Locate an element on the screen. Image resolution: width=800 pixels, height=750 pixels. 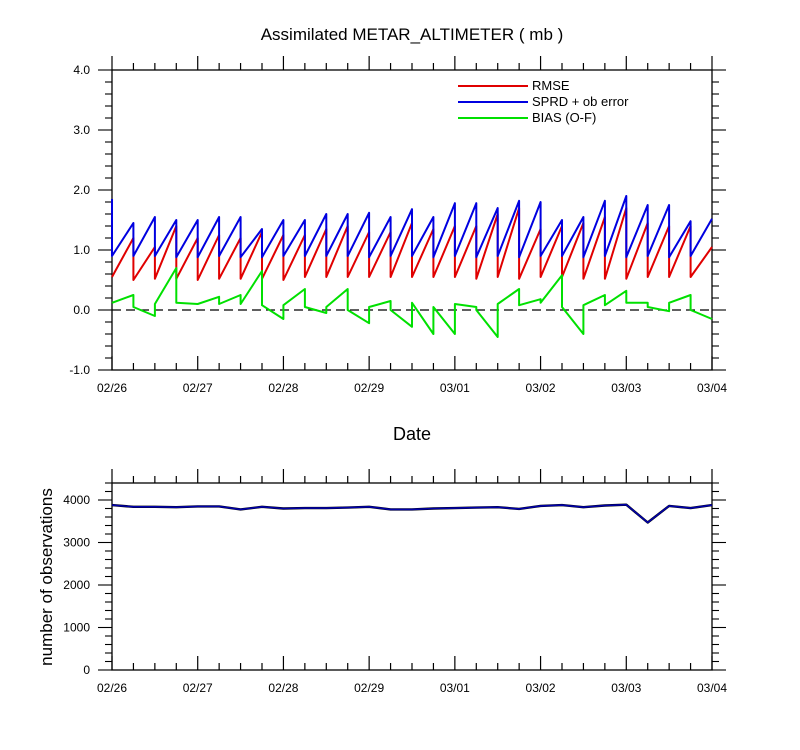
x-axis-label: Date is located at coordinates (412, 434).